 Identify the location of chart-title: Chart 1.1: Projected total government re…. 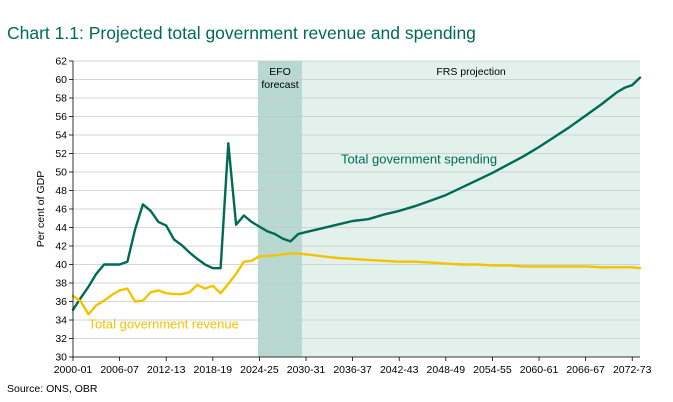
(241, 33).